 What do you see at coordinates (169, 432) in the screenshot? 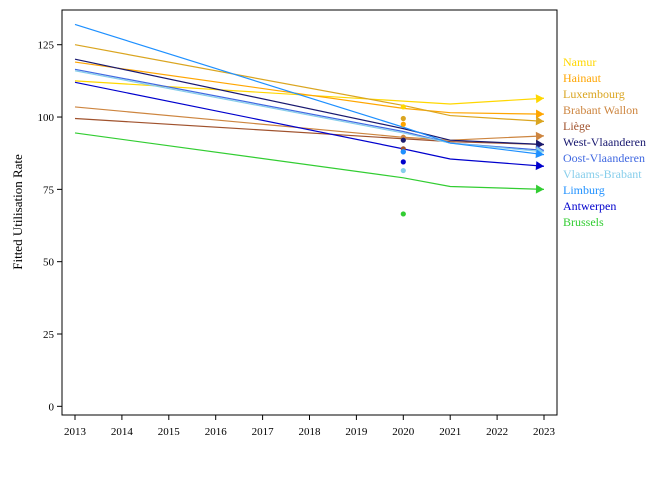
I see `x-tick-label: 2015` at bounding box center [169, 432].